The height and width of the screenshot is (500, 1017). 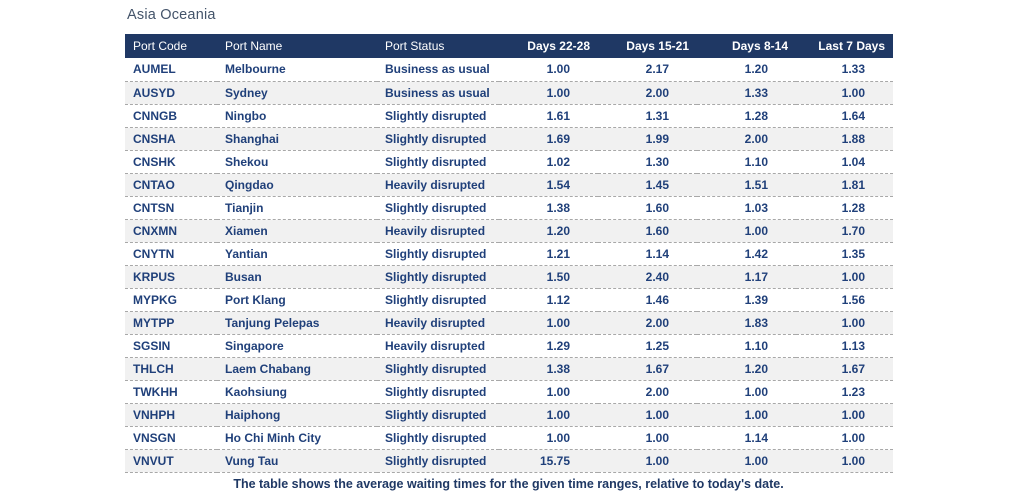 I want to click on cell-port-code: CNYTN, so click(x=171, y=254).